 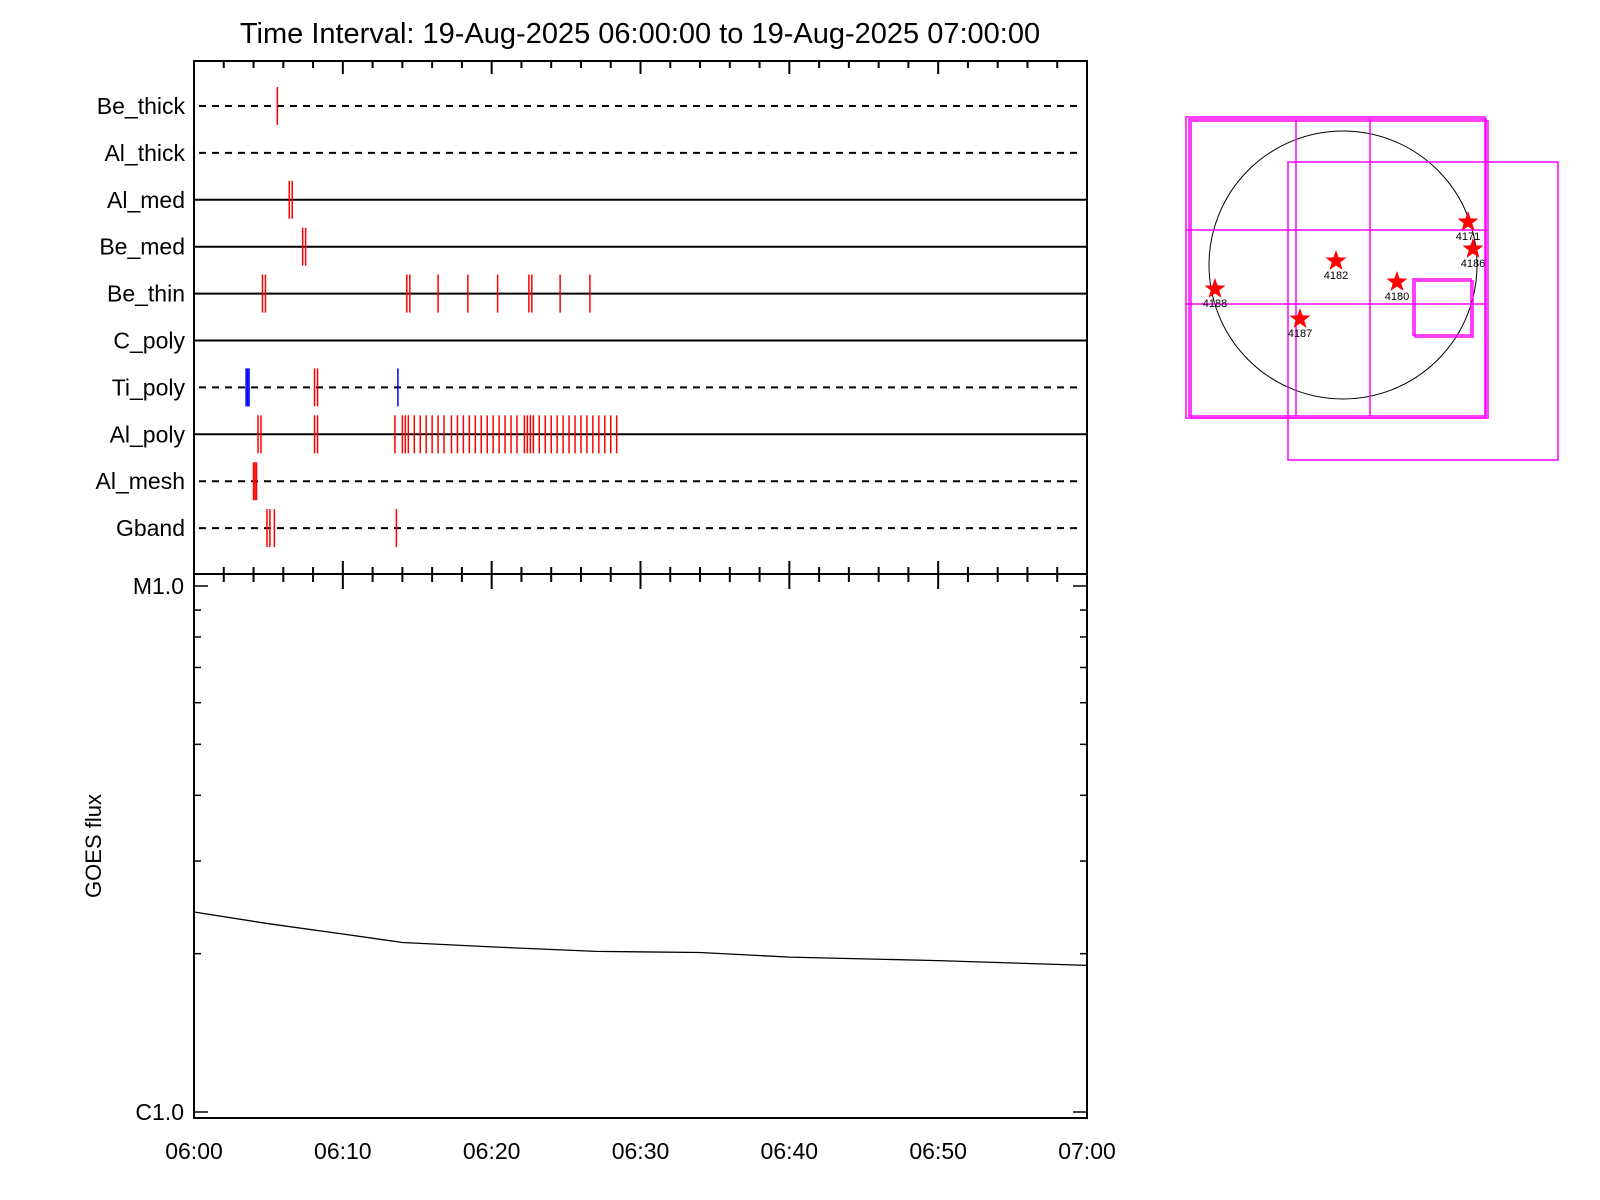 What do you see at coordinates (1087, 1151) in the screenshot?
I see `x-tick-label: 07:00` at bounding box center [1087, 1151].